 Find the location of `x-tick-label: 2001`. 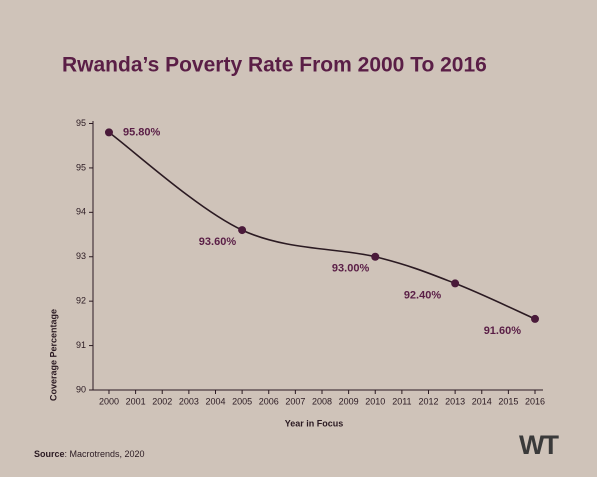

x-tick-label: 2001 is located at coordinates (136, 401).